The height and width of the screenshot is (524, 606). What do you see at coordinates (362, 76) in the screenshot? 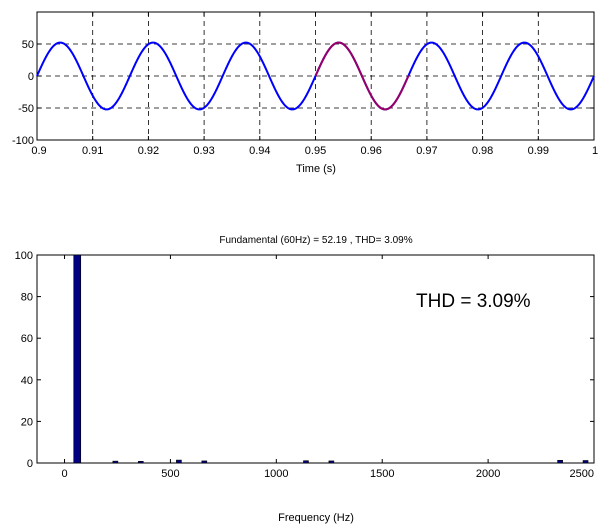
I see `waveform-highlight-cycle-line` at bounding box center [362, 76].